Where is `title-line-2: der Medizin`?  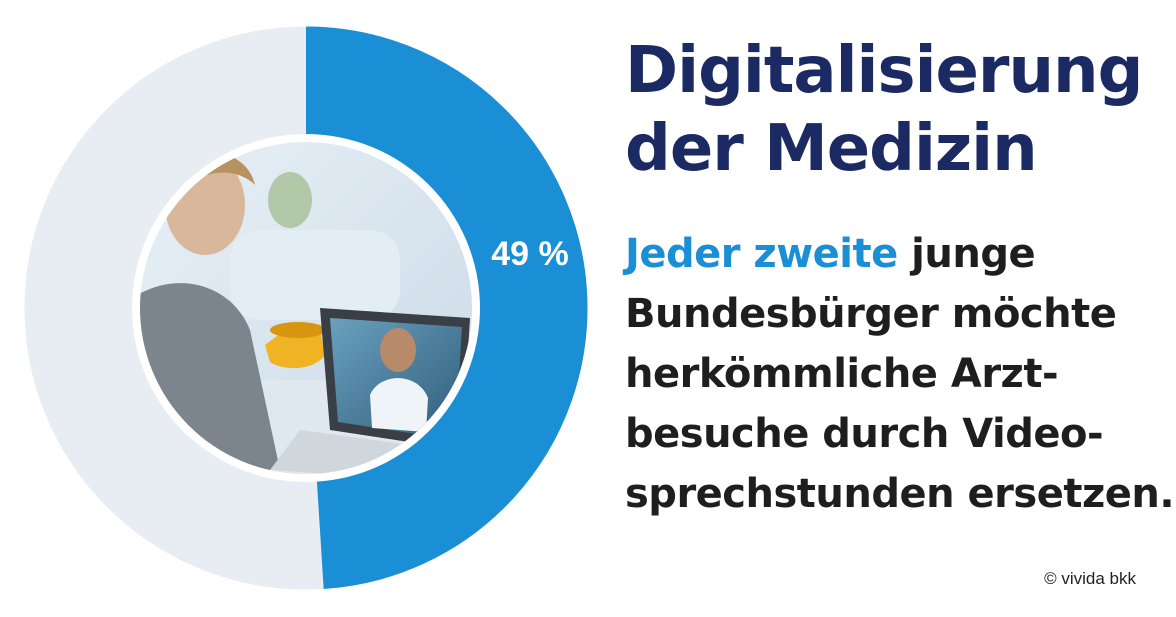
title-line-2: der Medizin is located at coordinates (831, 149).